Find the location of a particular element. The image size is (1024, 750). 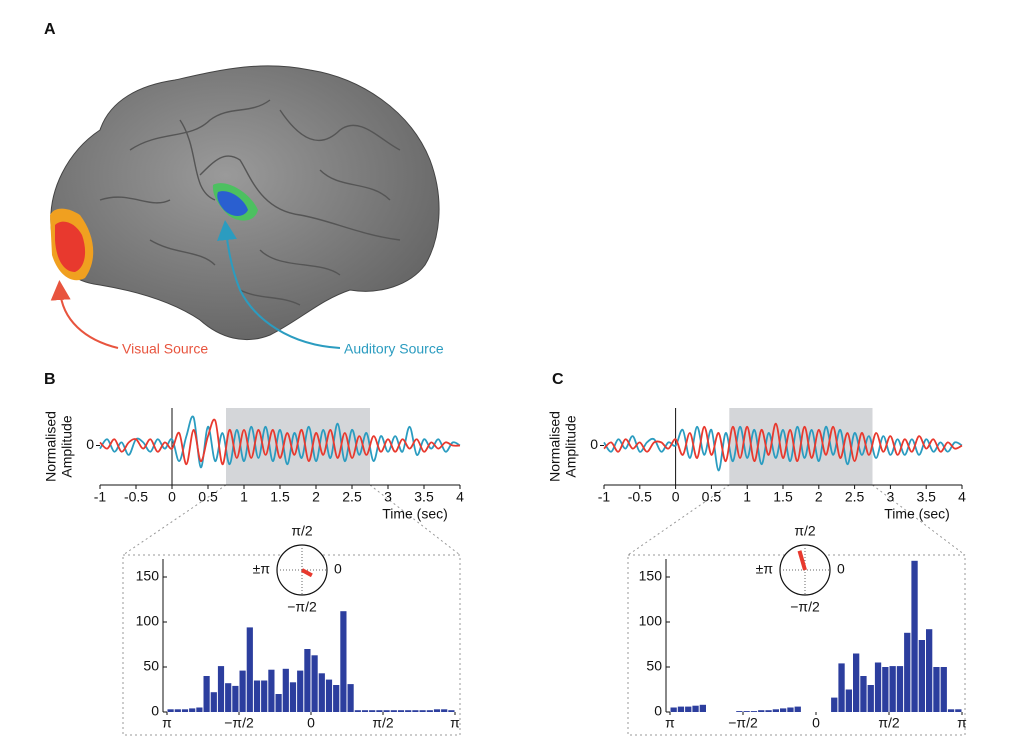

x-tick-label: 0.5 is located at coordinates (208, 497).